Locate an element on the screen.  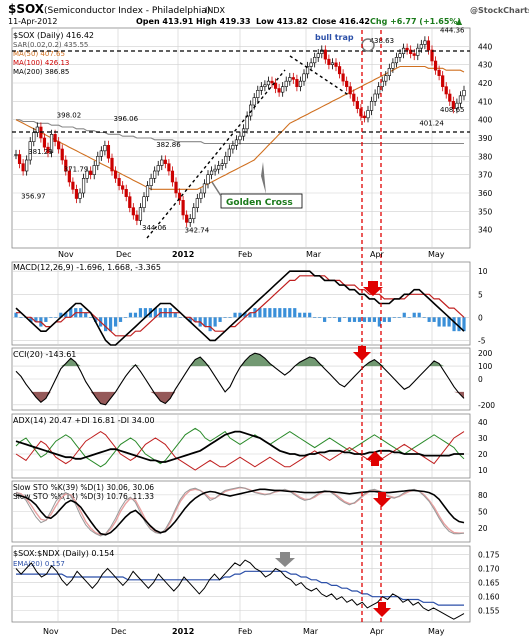
ema-line is located at coordinates (240, 588).